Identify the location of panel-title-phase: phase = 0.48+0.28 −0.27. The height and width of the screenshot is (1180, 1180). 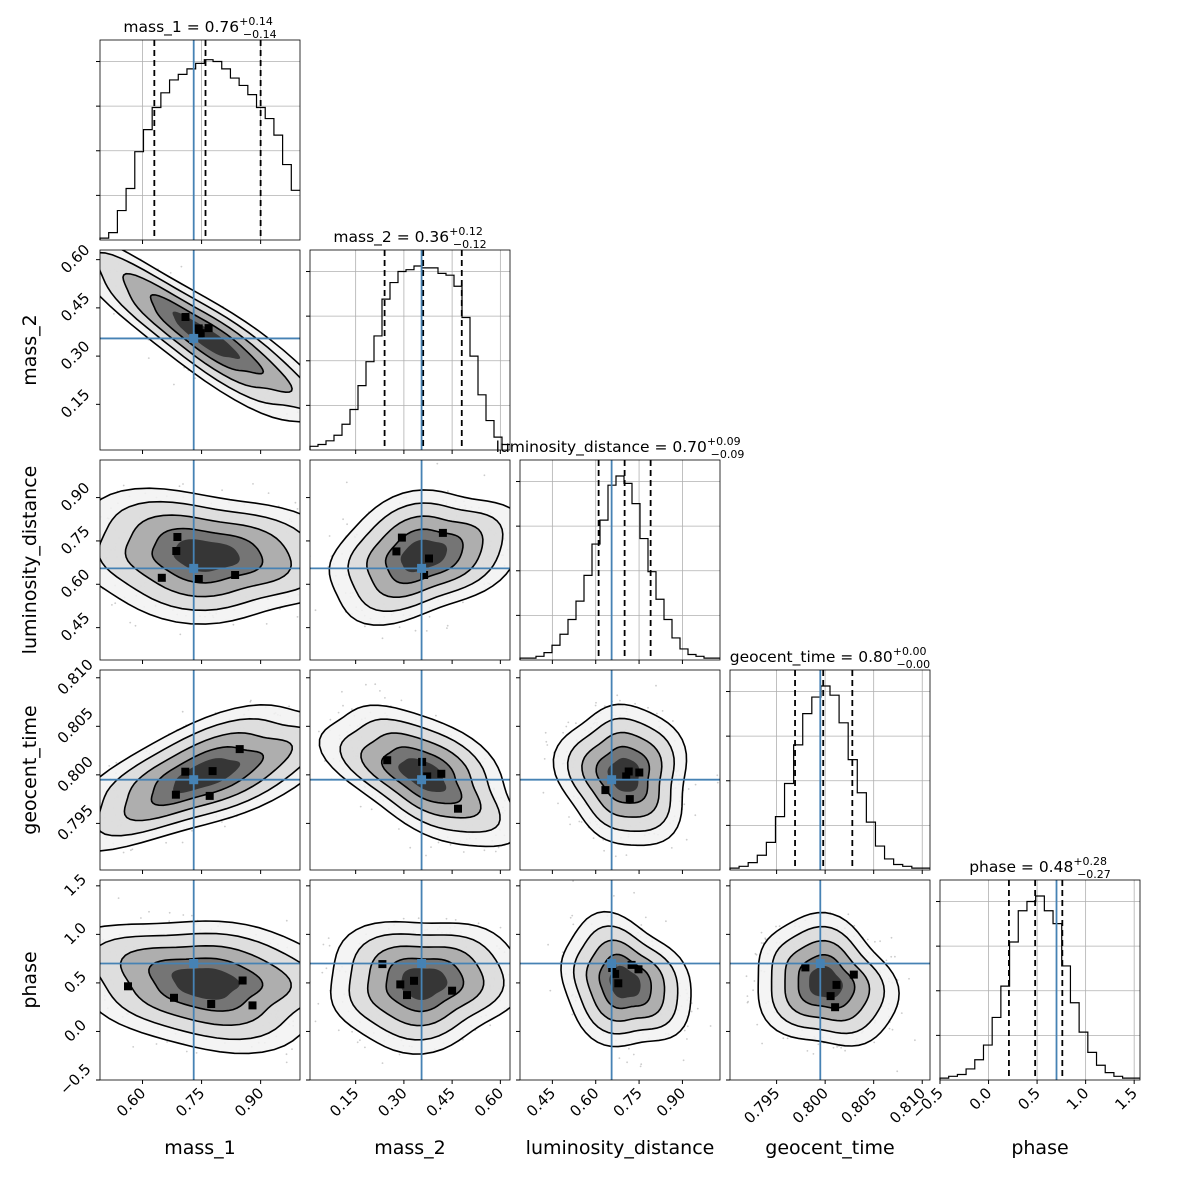
(1040, 868).